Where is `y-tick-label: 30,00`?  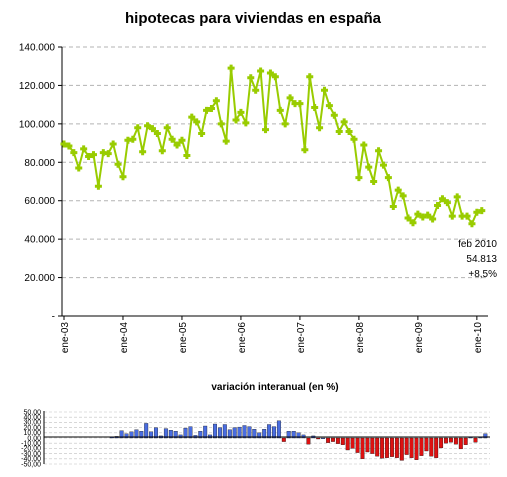 y-tick-label: 30,00 is located at coordinates (32, 423).